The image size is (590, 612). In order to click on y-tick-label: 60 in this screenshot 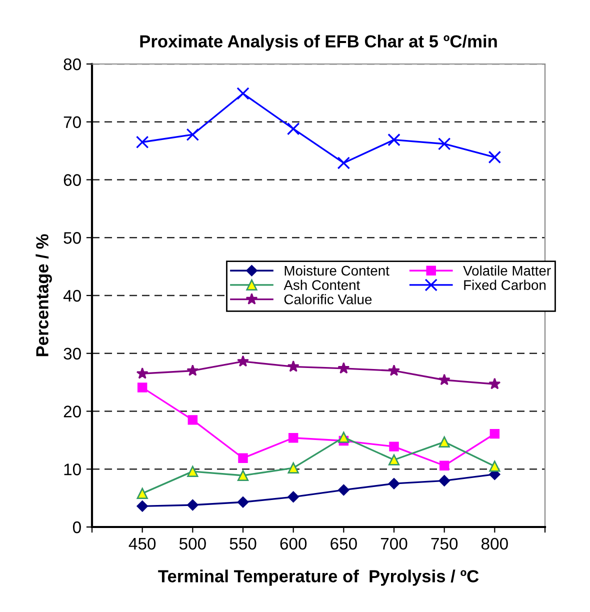, I will do `click(72, 180)`.